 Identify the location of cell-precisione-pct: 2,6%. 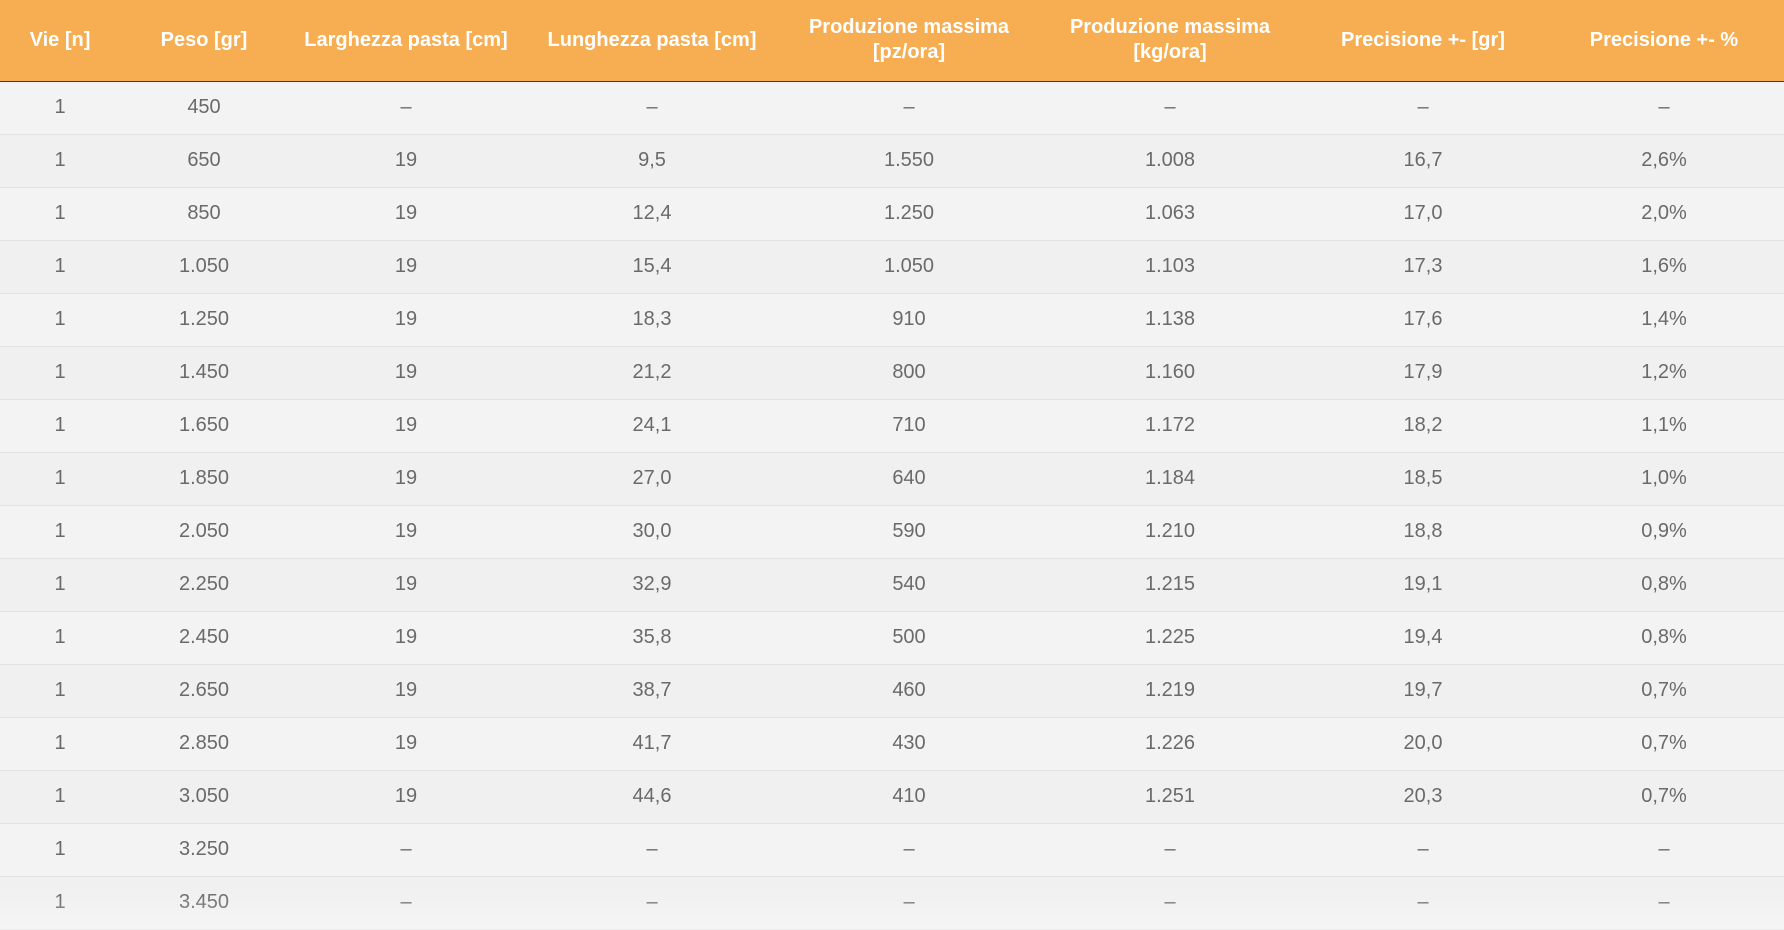
(1664, 161).